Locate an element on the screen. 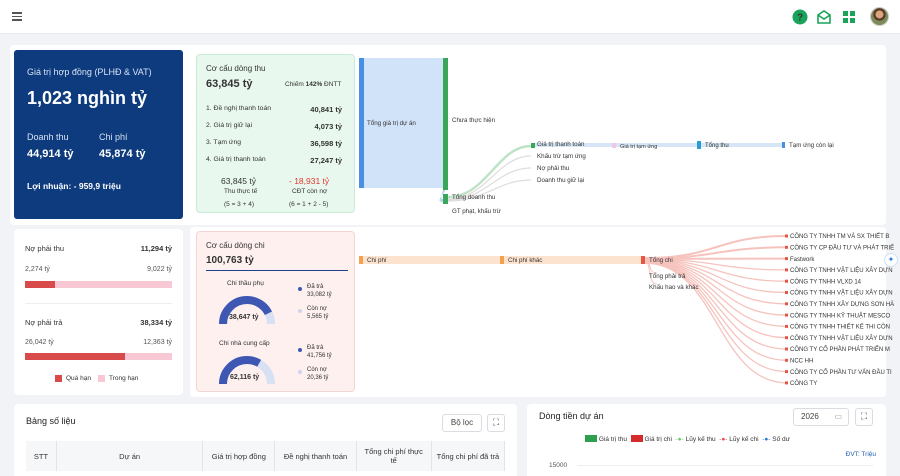 The height and width of the screenshot is (476, 900). payables-ontime: 12,363 tỷ is located at coordinates (157, 342).